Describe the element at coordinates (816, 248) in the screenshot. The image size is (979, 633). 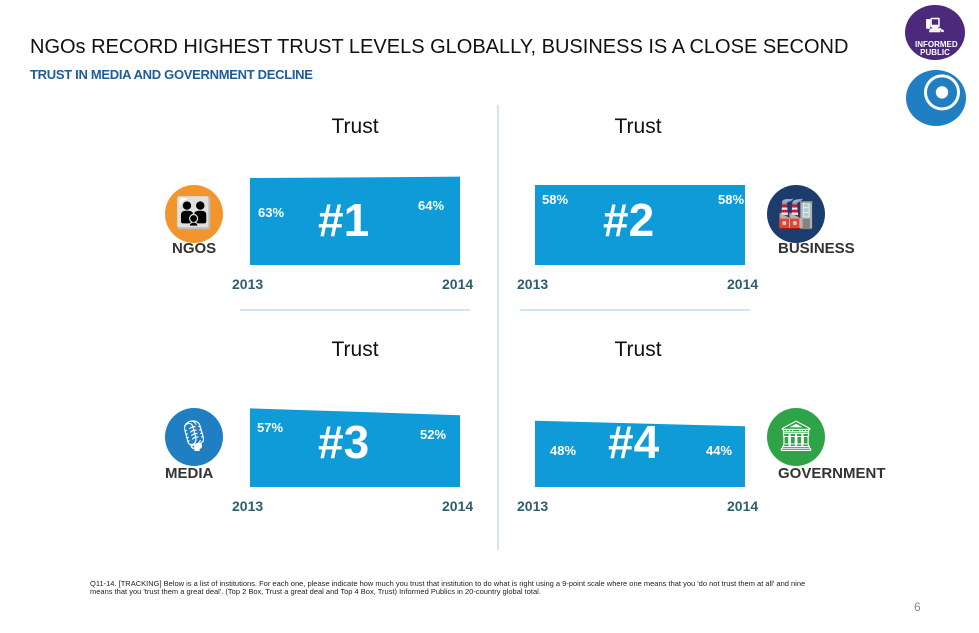
I see `institution-label: BUSINESS` at that location.